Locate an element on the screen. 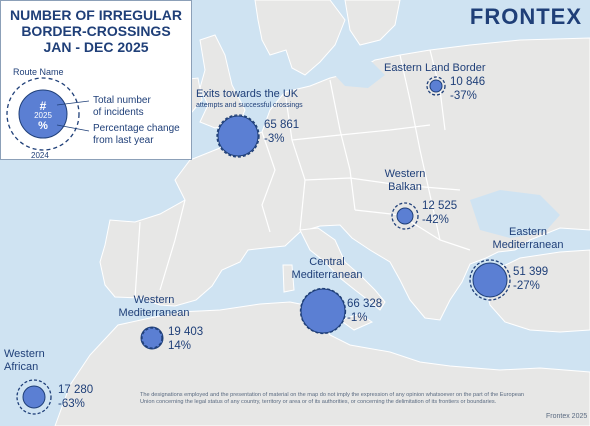 This screenshot has height=426, width=590. land-sardinia is located at coordinates (288, 278).